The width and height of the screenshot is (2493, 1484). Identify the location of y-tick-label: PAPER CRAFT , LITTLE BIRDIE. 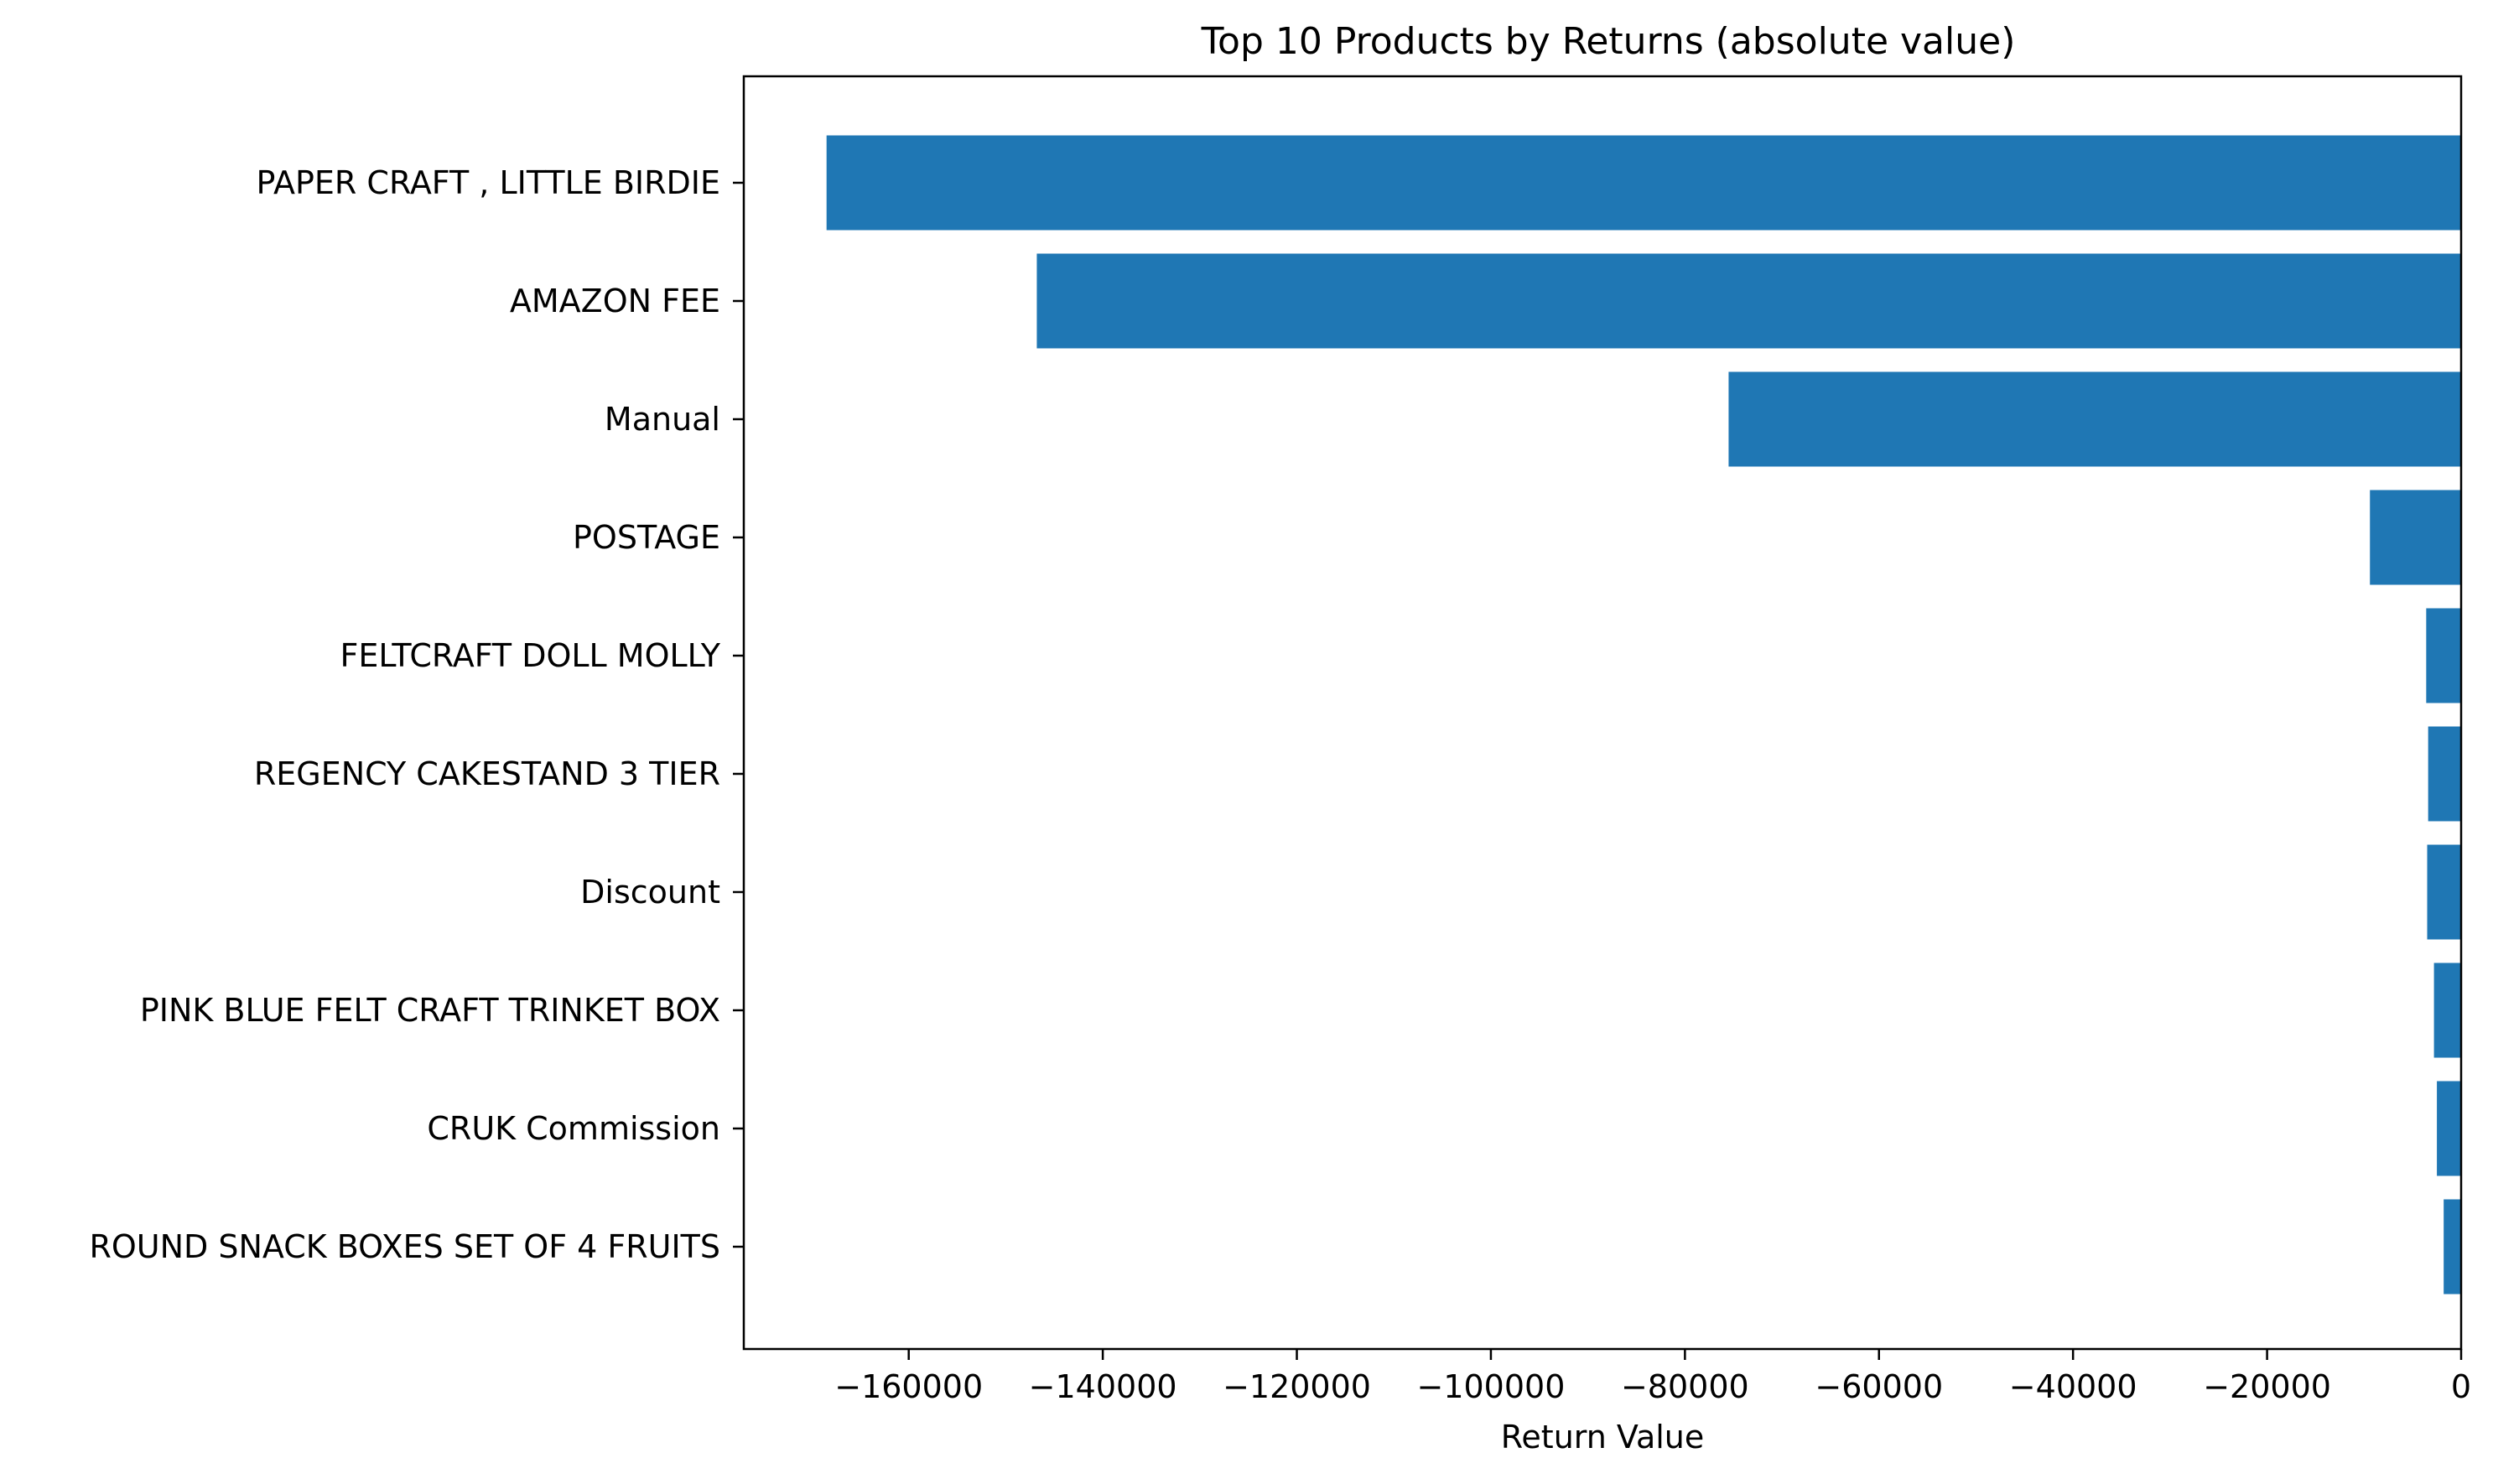
(488, 182).